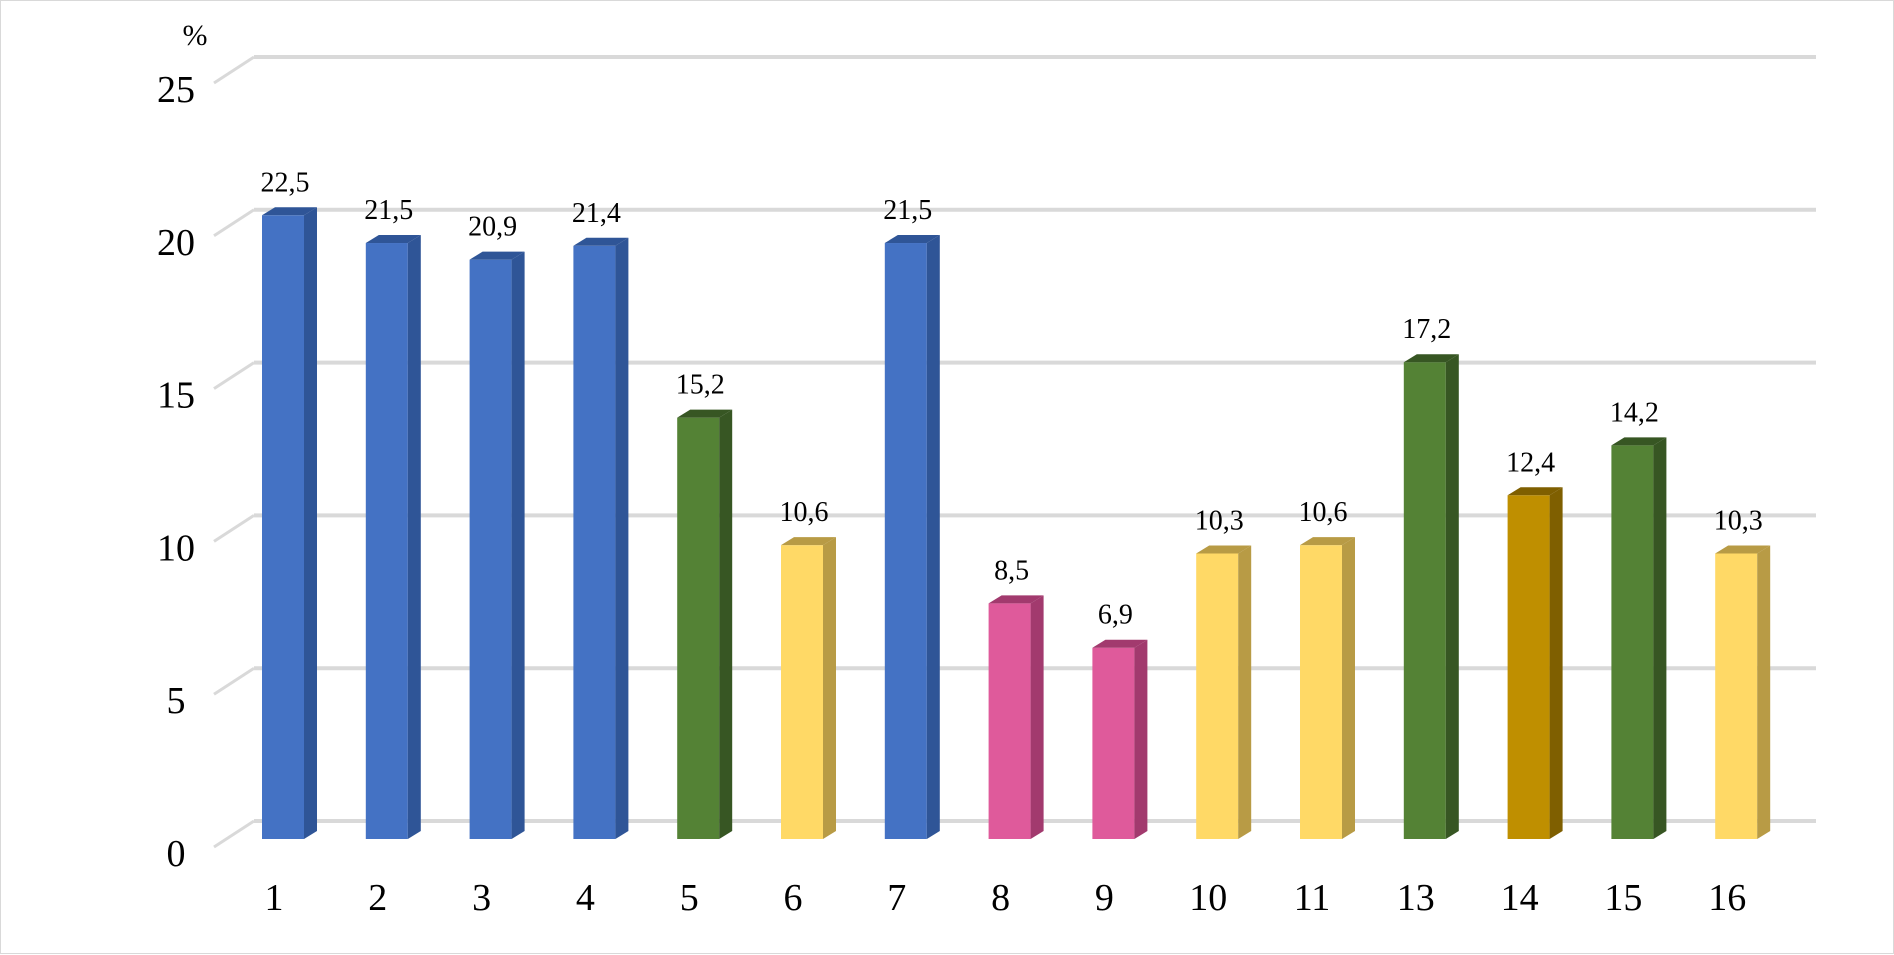 The height and width of the screenshot is (955, 1894). What do you see at coordinates (1011, 570) in the screenshot?
I see `data-label: 8,5` at bounding box center [1011, 570].